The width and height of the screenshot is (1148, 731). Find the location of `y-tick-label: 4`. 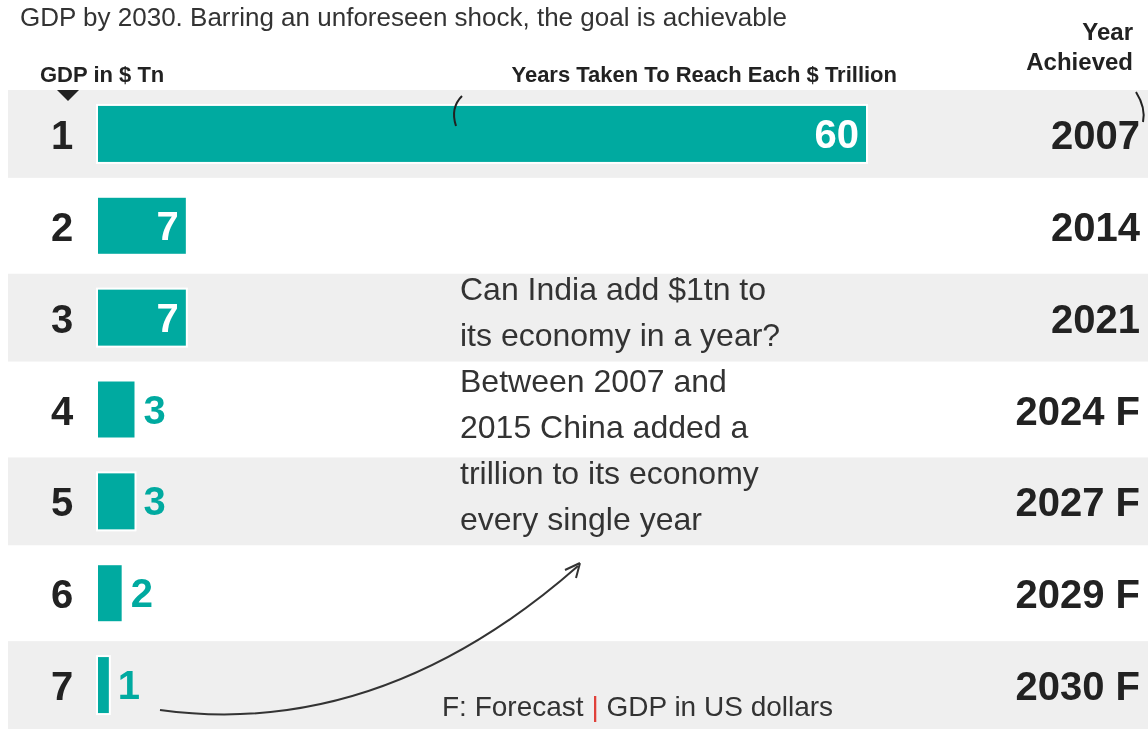

y-tick-label: 4 is located at coordinates (62, 410).